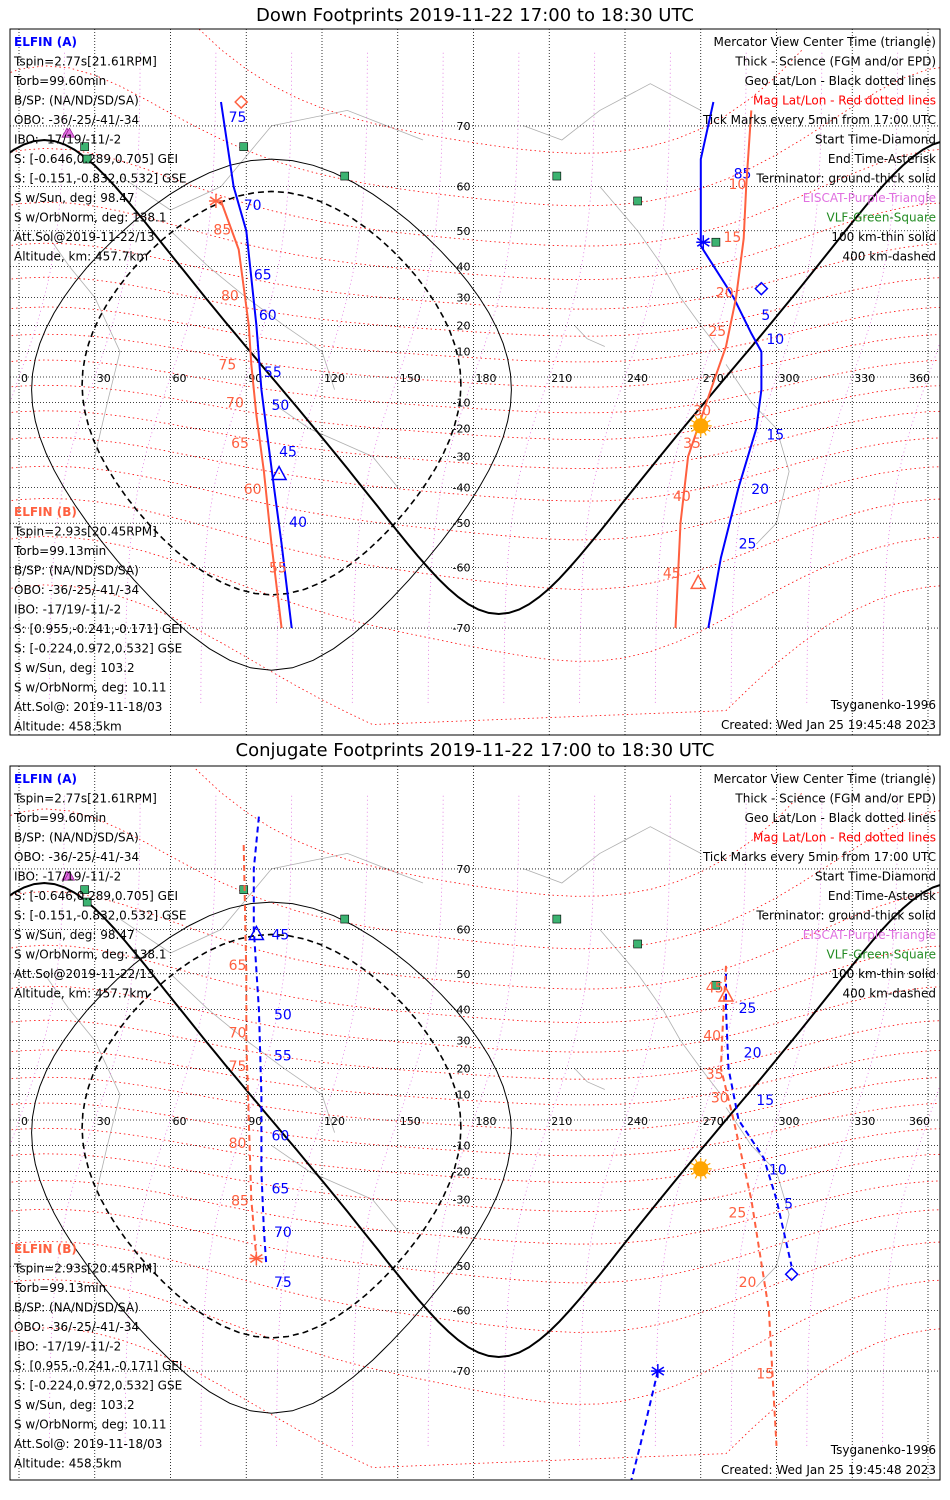 The height and width of the screenshot is (1500, 950). What do you see at coordinates (98, 649) in the screenshot?
I see `info-line: S: [-0.224,0.972,0.532] GSE` at bounding box center [98, 649].